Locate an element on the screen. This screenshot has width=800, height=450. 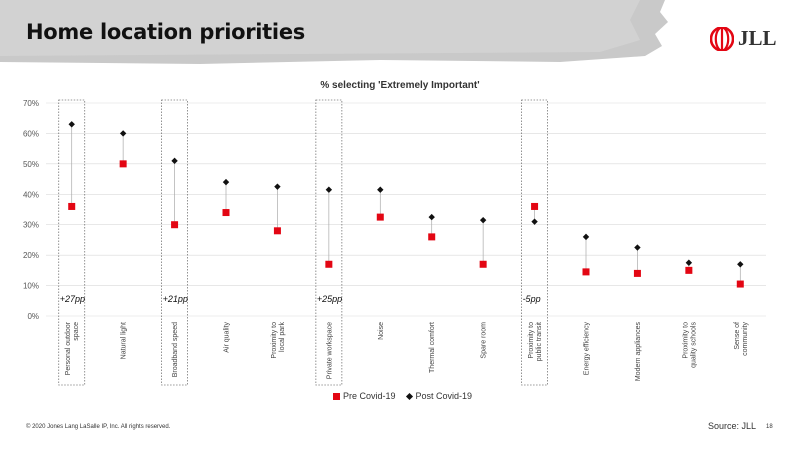
x-tick-label: Natural light is located at coordinates (124, 340).